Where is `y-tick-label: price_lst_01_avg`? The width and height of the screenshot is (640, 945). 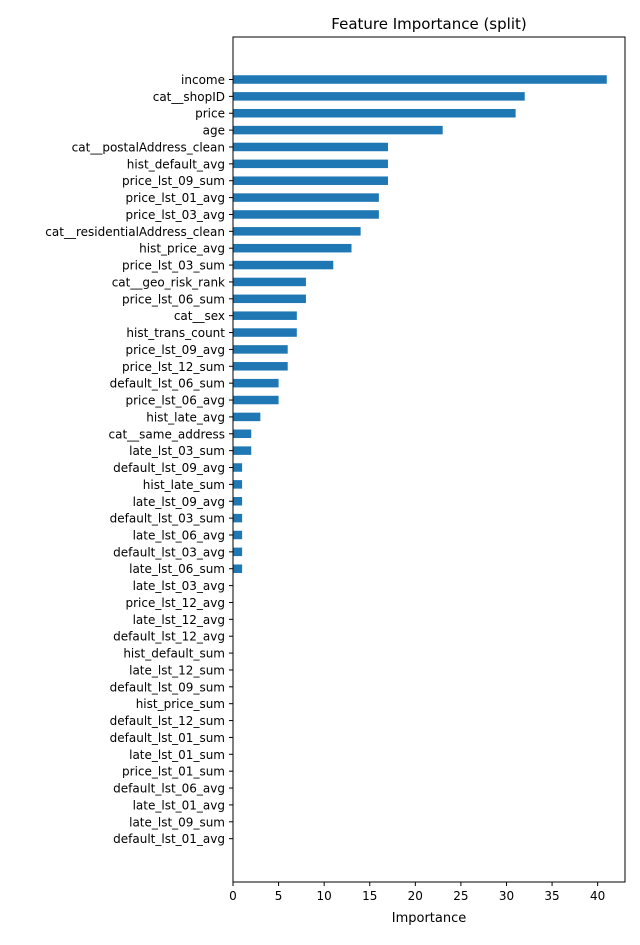 y-tick-label: price_lst_01_avg is located at coordinates (176, 198).